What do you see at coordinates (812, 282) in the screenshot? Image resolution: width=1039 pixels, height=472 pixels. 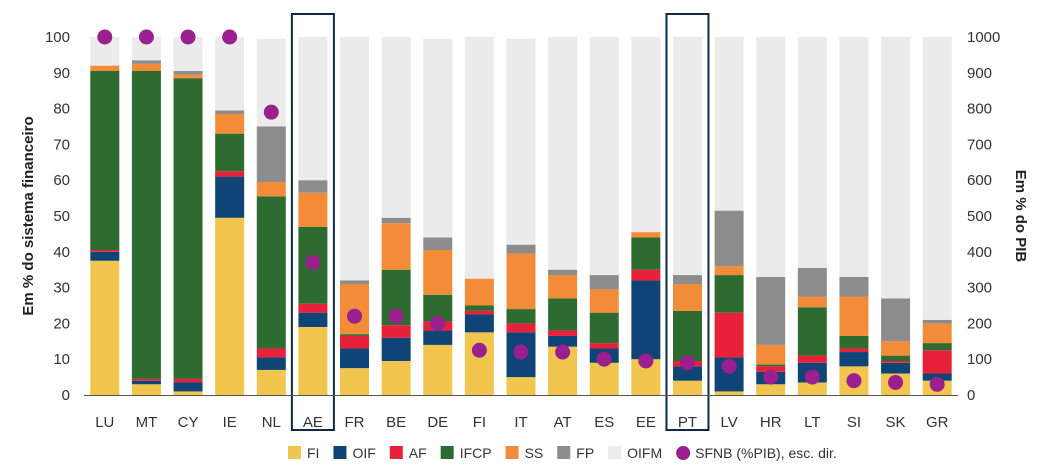 I see `bar-fp-lt` at bounding box center [812, 282].